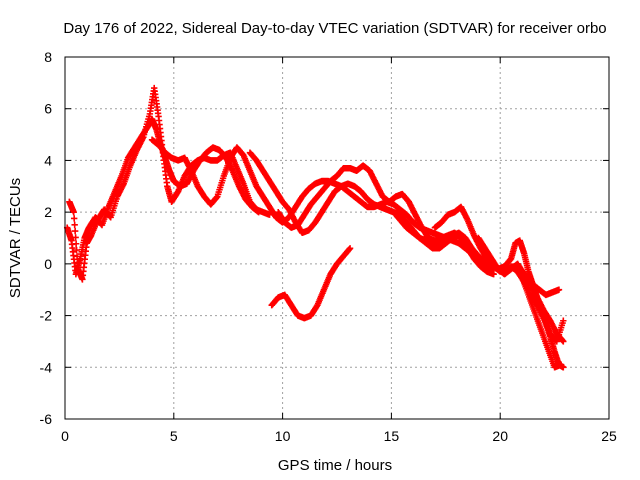 Image resolution: width=640 pixels, height=480 pixels. What do you see at coordinates (48, 57) in the screenshot?
I see `y-tick-label: 8` at bounding box center [48, 57].